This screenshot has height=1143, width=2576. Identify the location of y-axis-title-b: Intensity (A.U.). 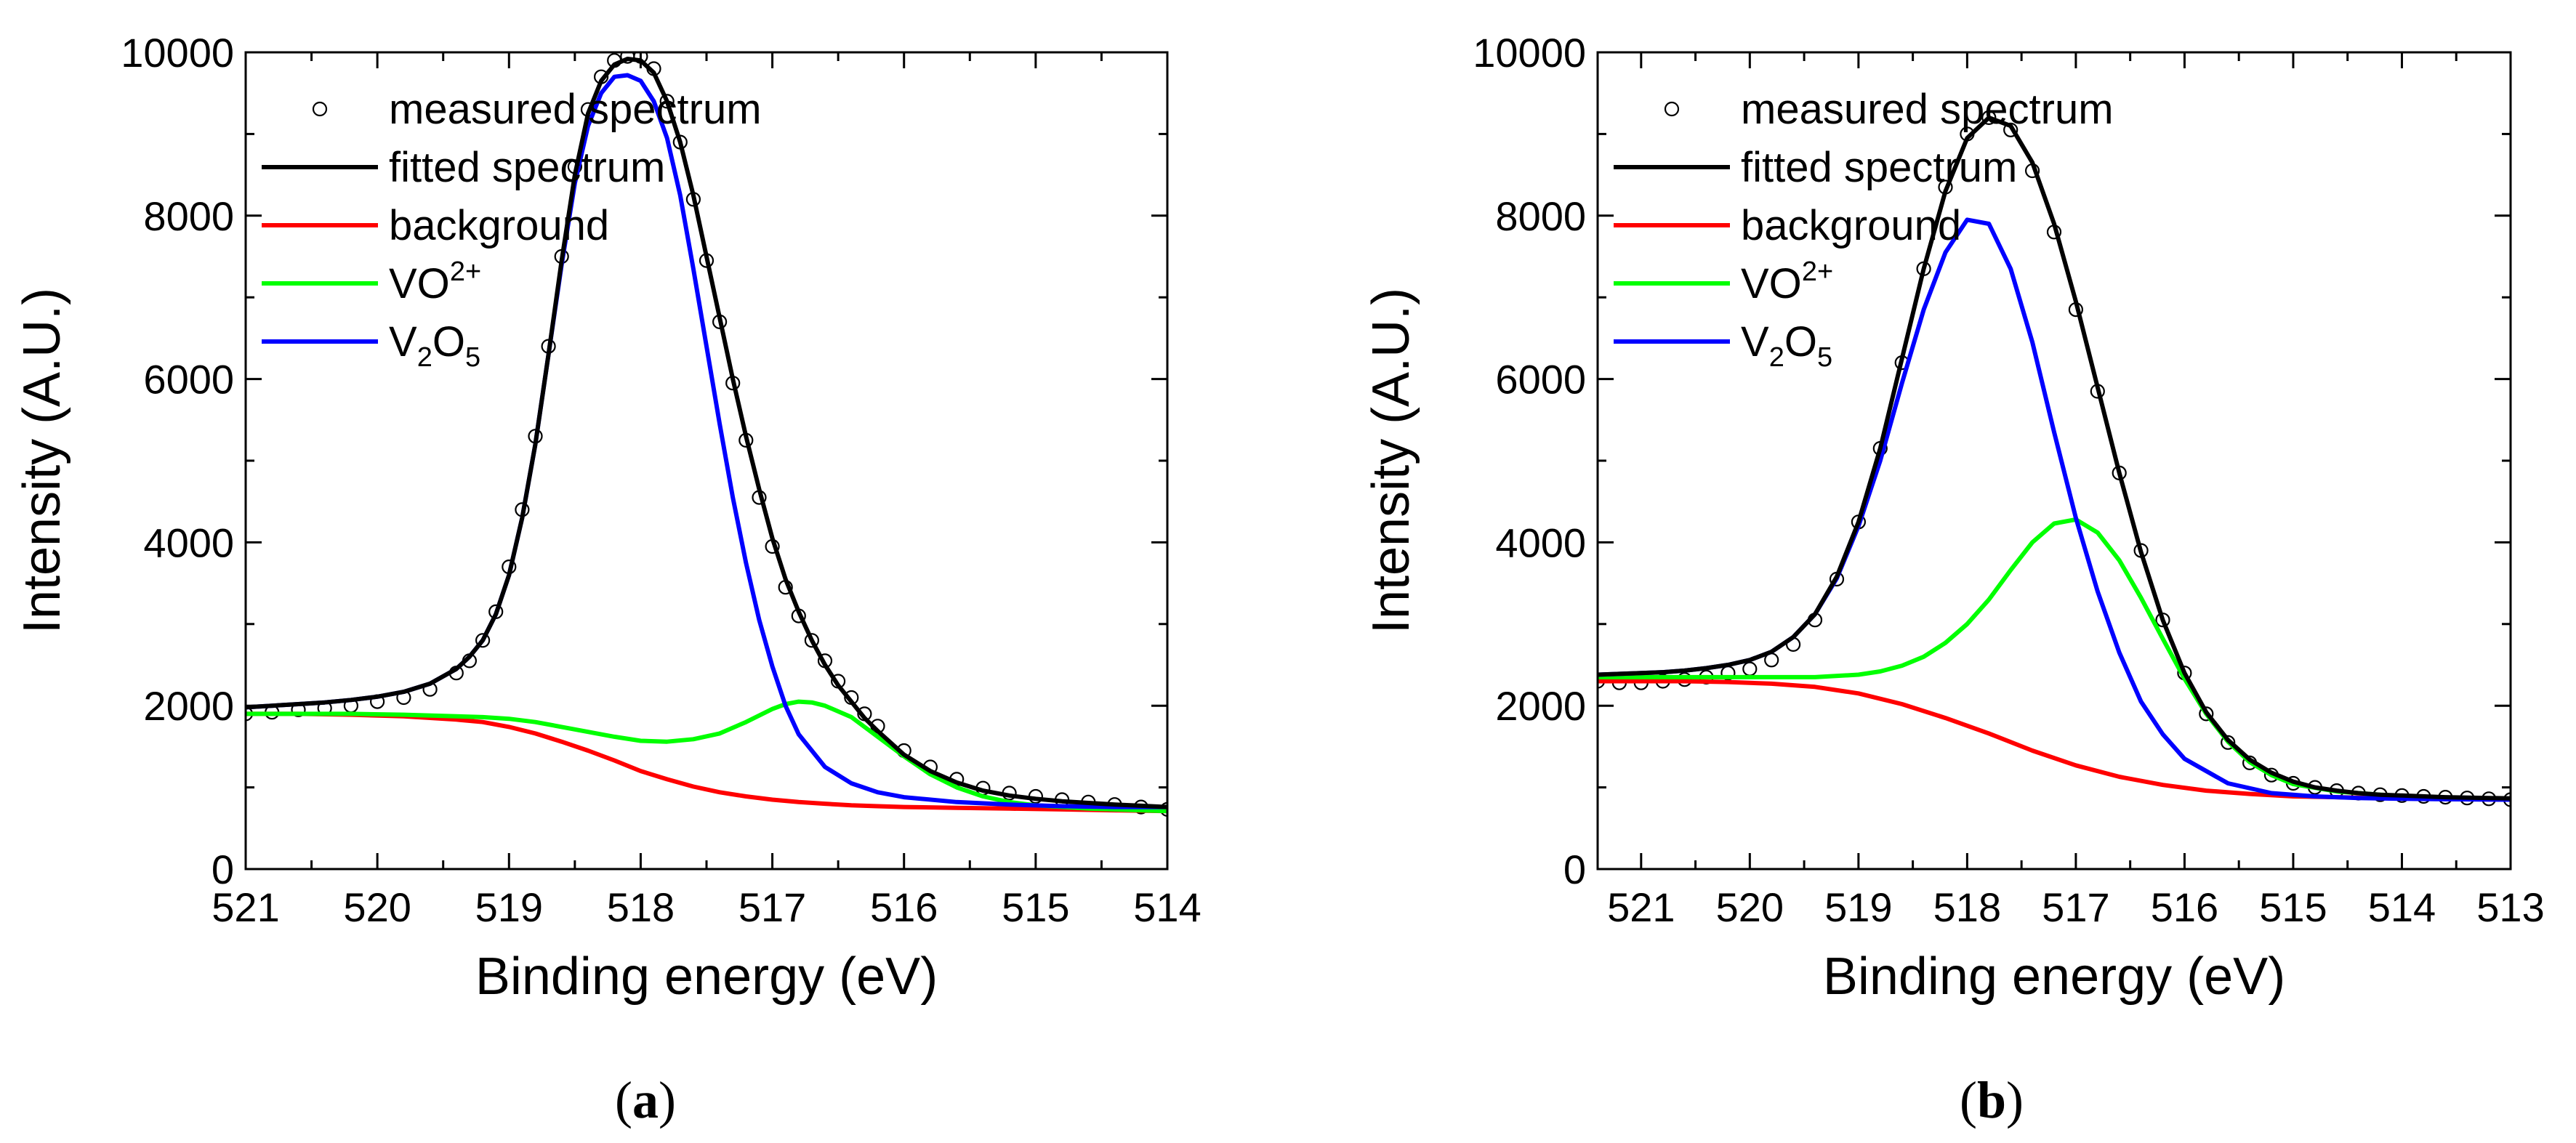
(1391, 461).